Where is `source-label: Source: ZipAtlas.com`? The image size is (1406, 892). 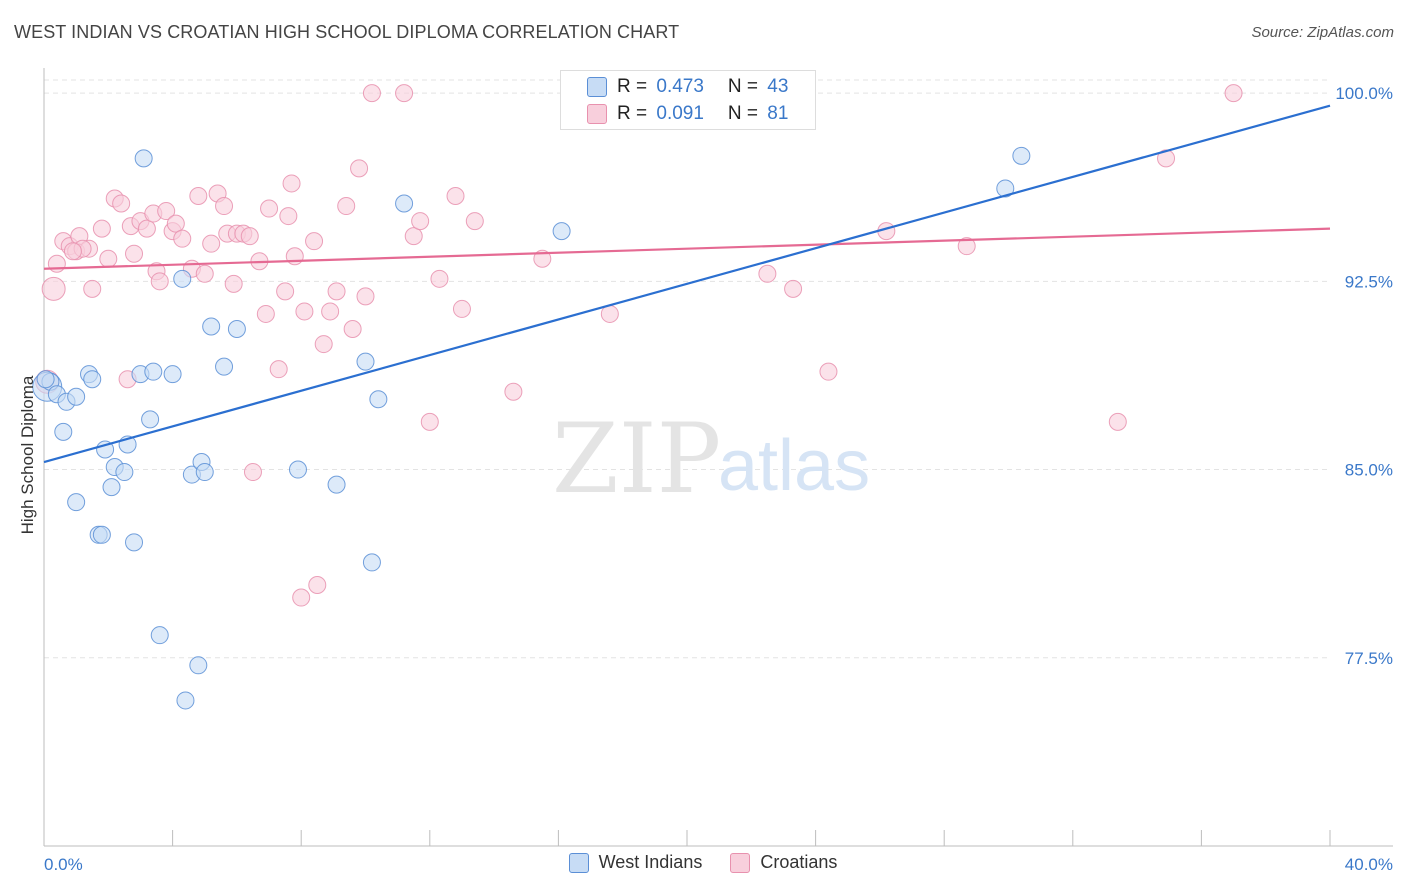 source-label: Source: ZipAtlas.com is located at coordinates (1322, 32).